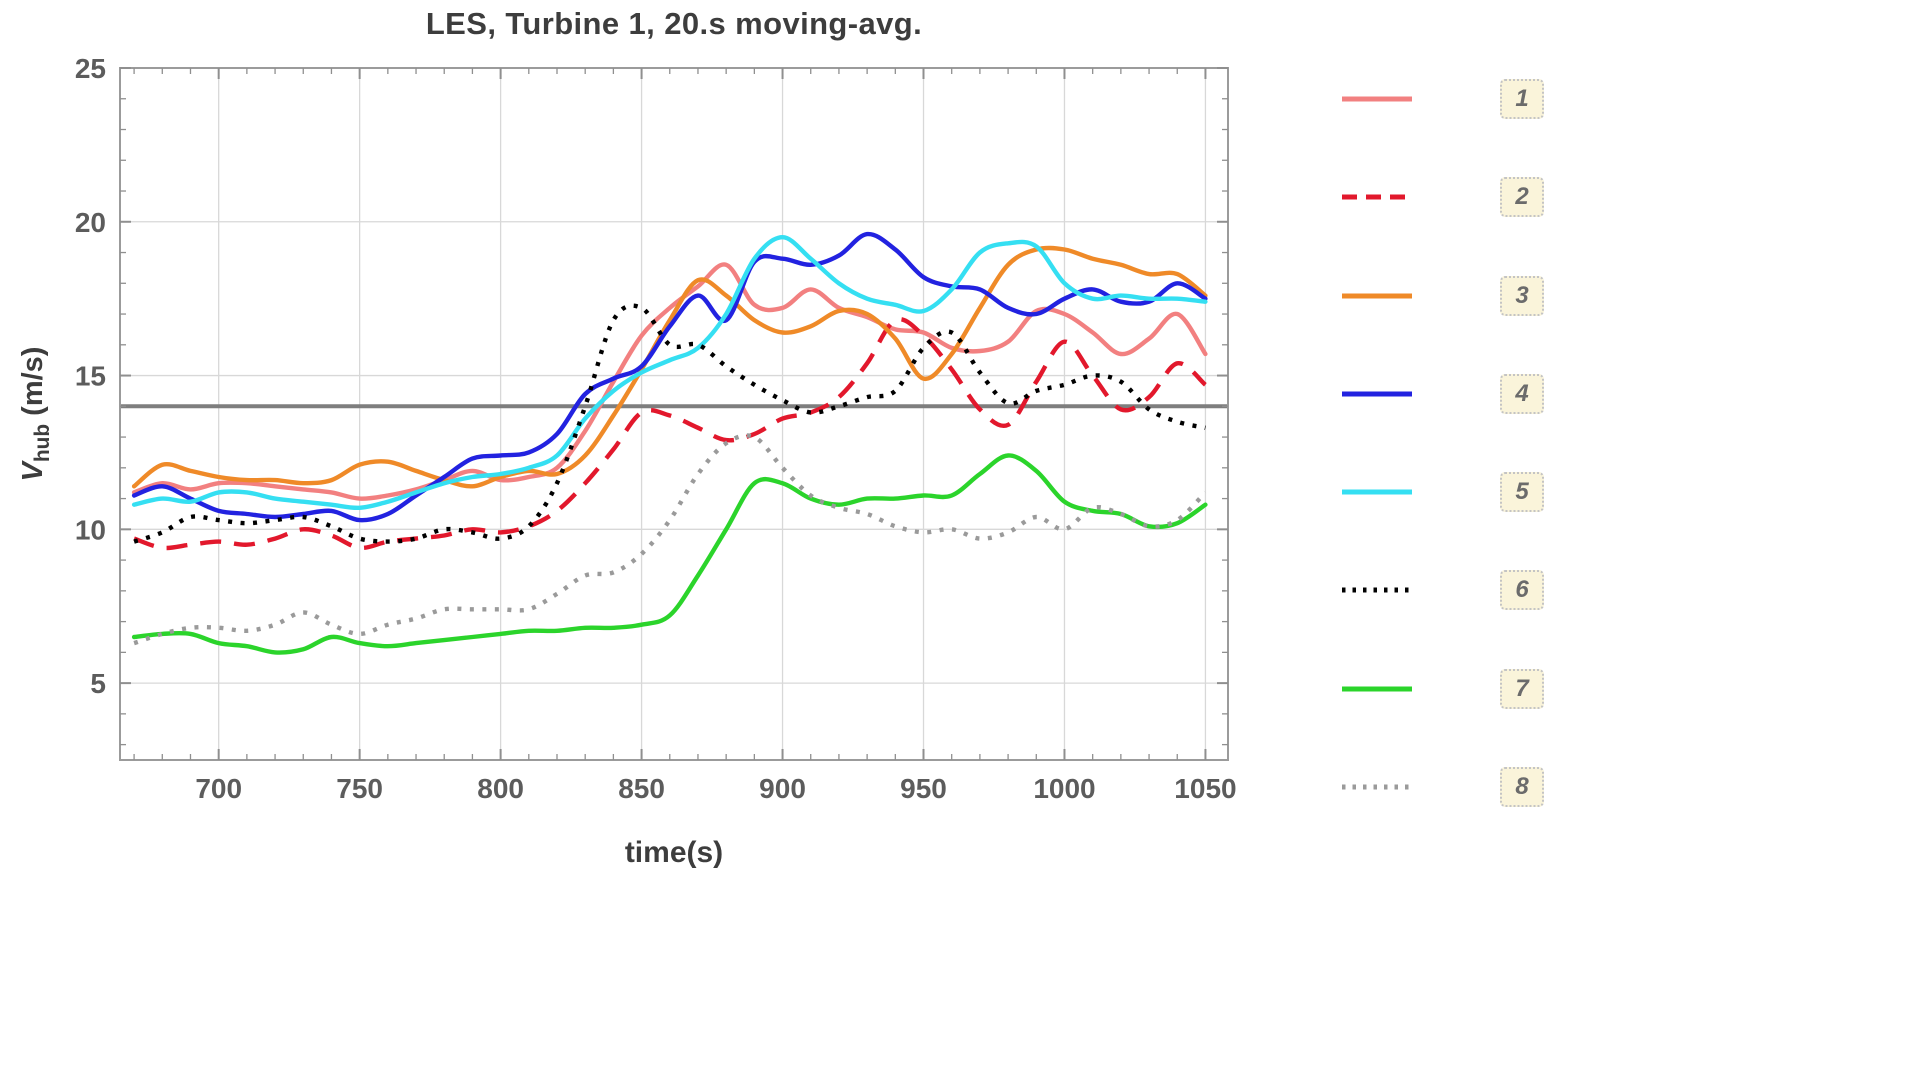 The image size is (1931, 1082). What do you see at coordinates (90, 68) in the screenshot?
I see `y-tick-label: 25` at bounding box center [90, 68].